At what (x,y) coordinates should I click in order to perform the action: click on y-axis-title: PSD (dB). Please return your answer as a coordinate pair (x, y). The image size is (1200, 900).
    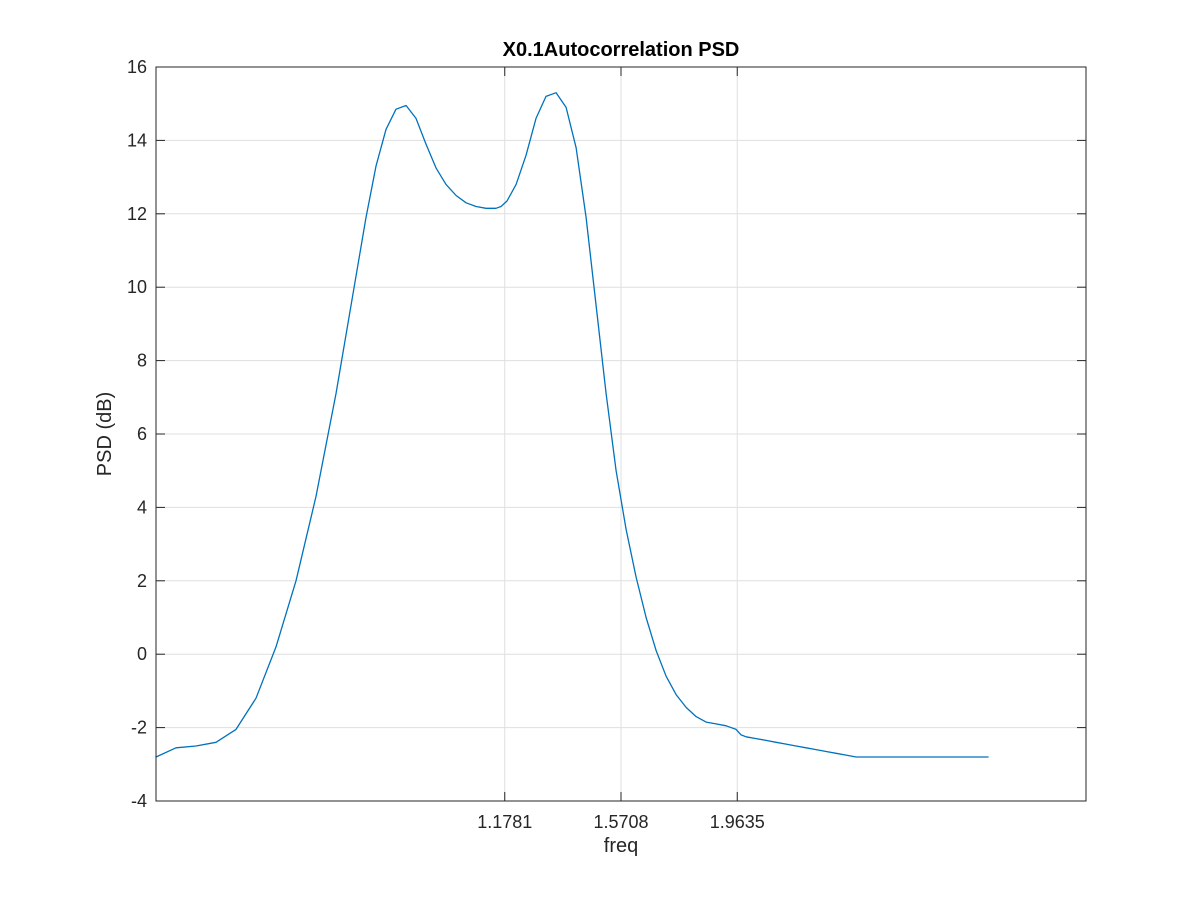
    Looking at the image, I should click on (105, 434).